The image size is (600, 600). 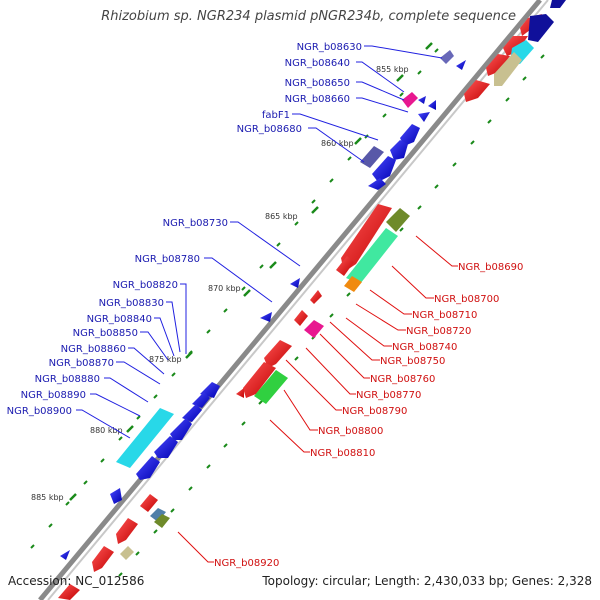 I want to click on gene-label-NGR_b08920: NGR_b08920, so click(x=246, y=563).